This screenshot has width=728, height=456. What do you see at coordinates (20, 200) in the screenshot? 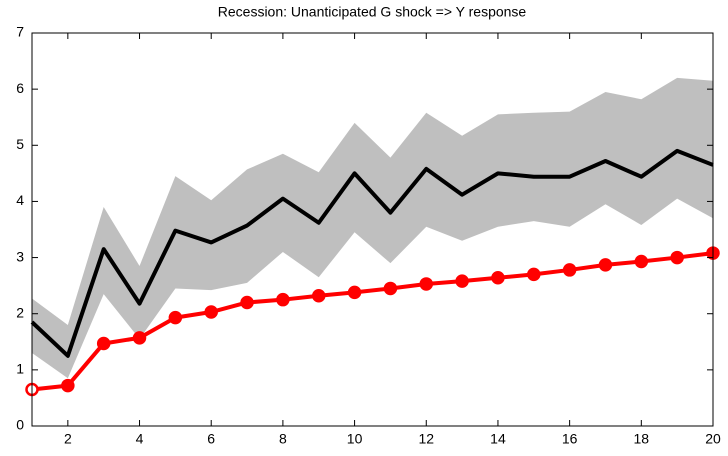
I see `y-tick-label: 4` at bounding box center [20, 200].